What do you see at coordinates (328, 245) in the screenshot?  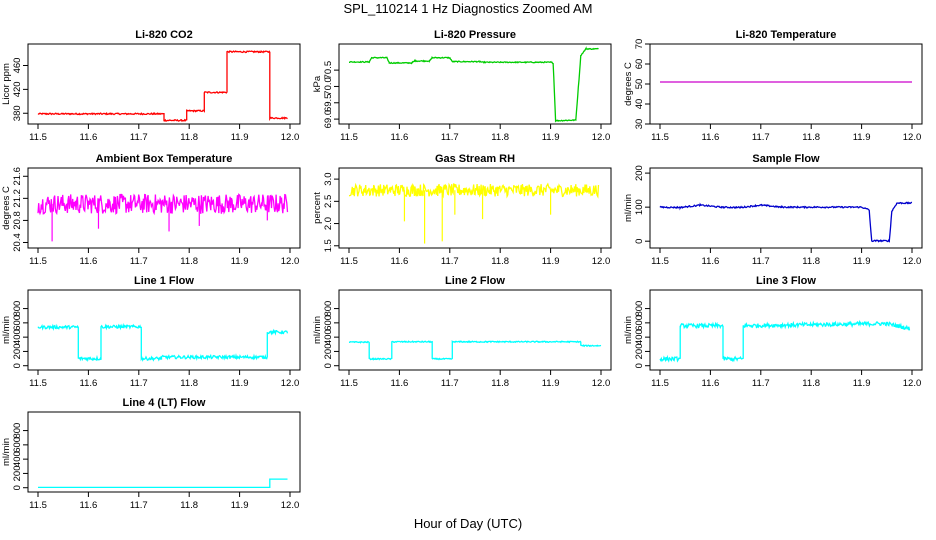 I see `y-tick-label: 1.5` at bounding box center [328, 245].